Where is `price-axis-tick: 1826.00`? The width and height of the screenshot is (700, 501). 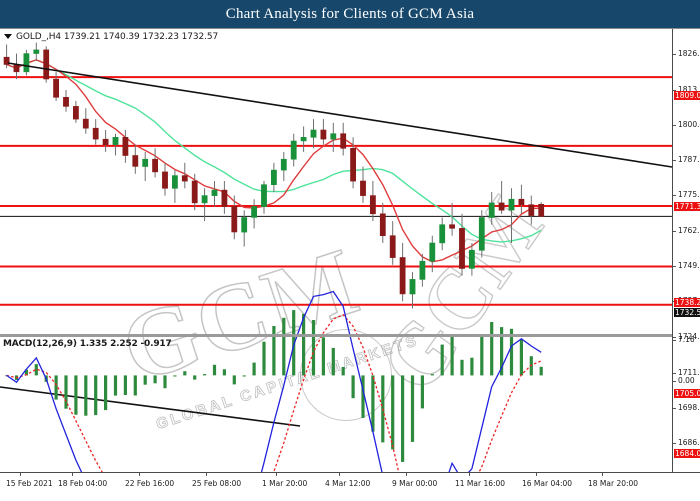 price-axis-tick: 1826.00 is located at coordinates (686, 53).